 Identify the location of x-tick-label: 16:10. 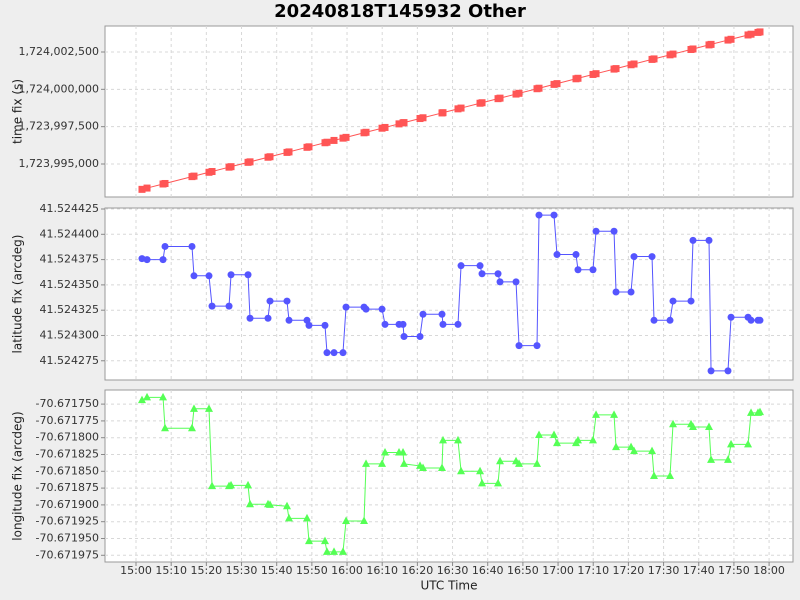
(382, 570).